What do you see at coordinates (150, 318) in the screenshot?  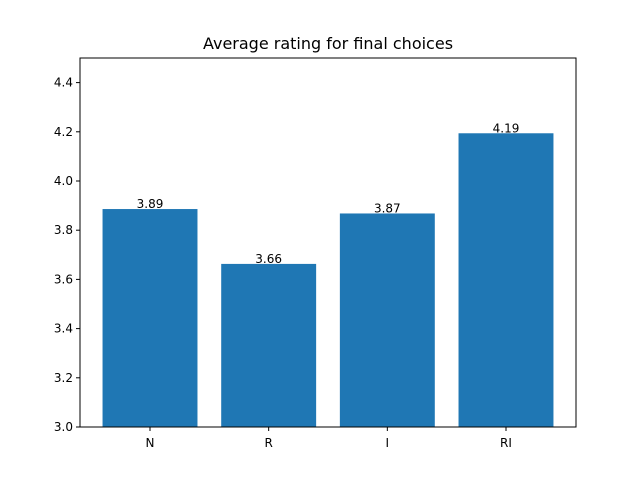 I see `bar-n` at bounding box center [150, 318].